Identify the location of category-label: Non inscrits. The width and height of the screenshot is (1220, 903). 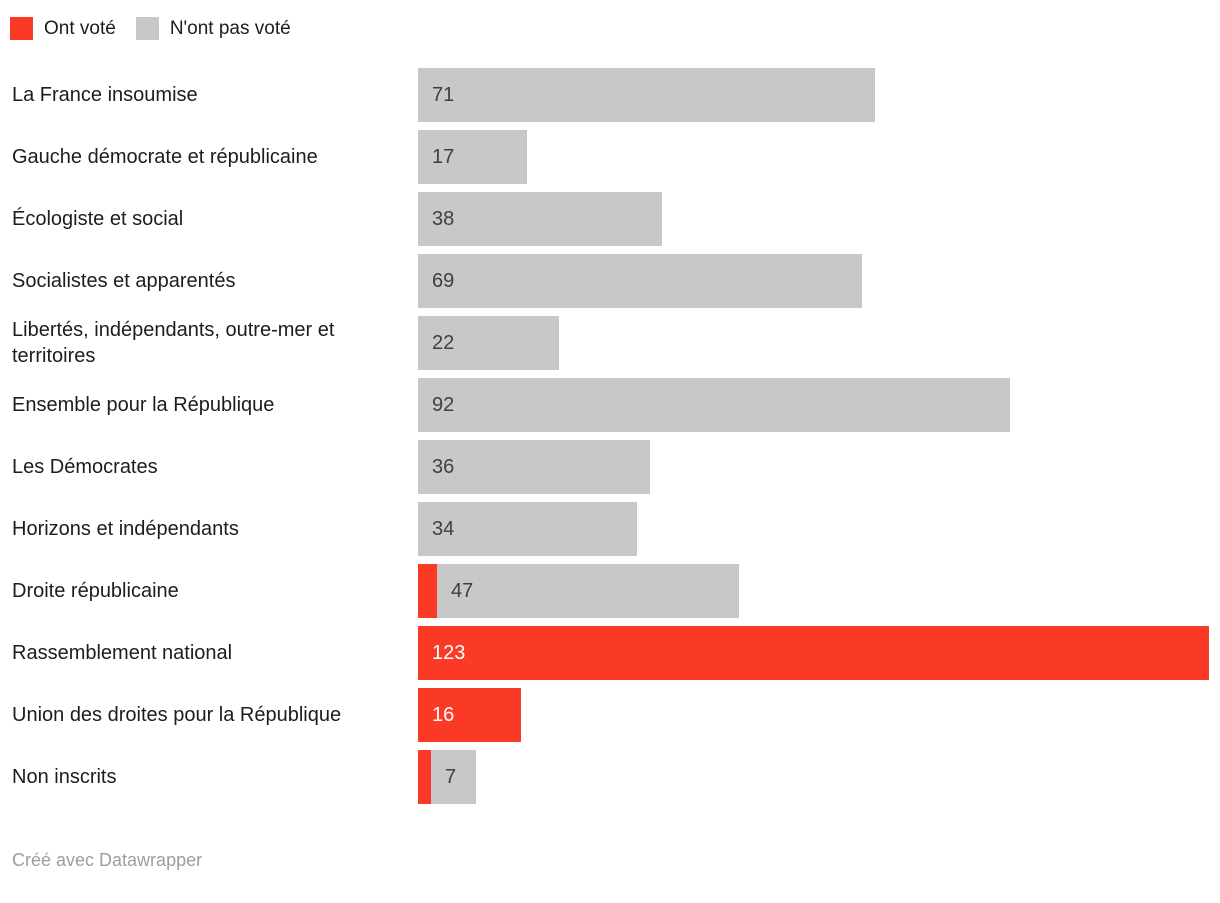
(64, 777).